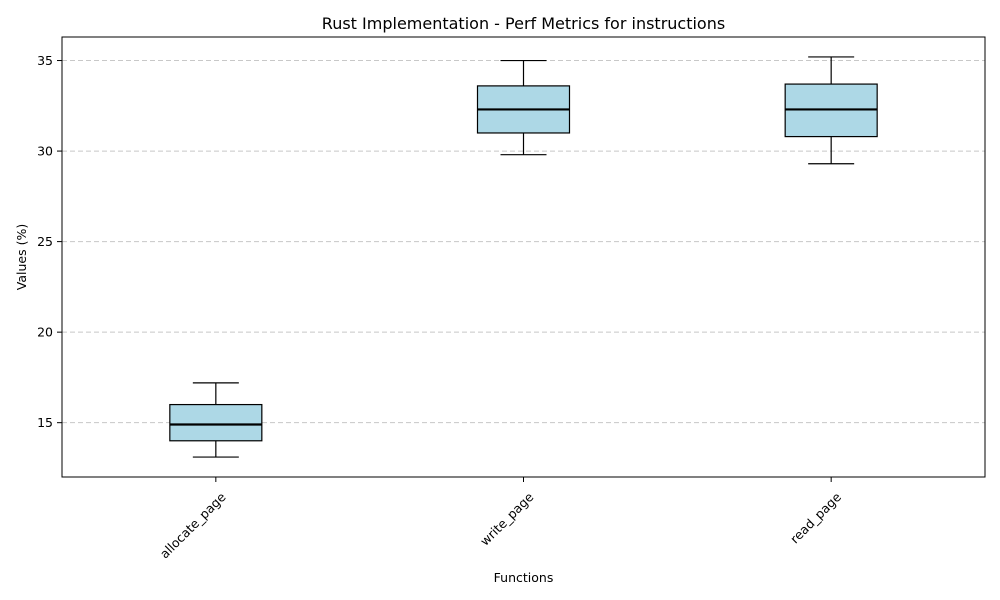 The image size is (1000, 600). I want to click on y-tick-label: 35, so click(45, 60).